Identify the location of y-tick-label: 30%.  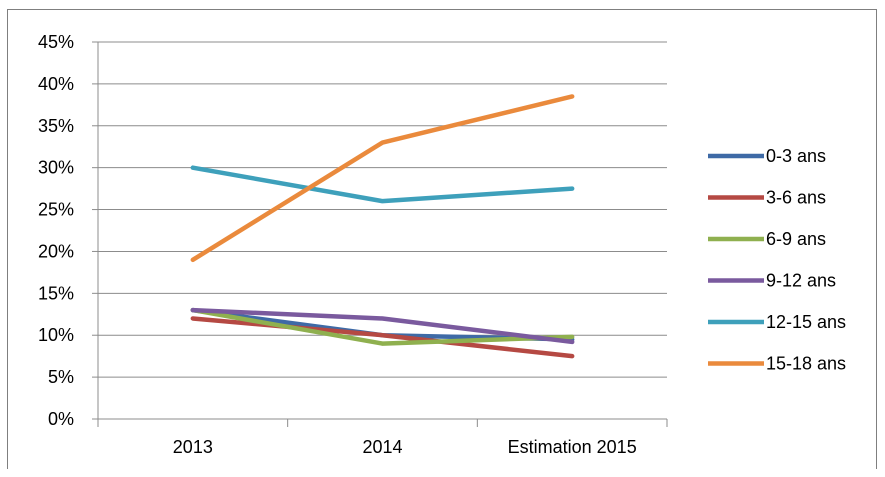
(56, 168).